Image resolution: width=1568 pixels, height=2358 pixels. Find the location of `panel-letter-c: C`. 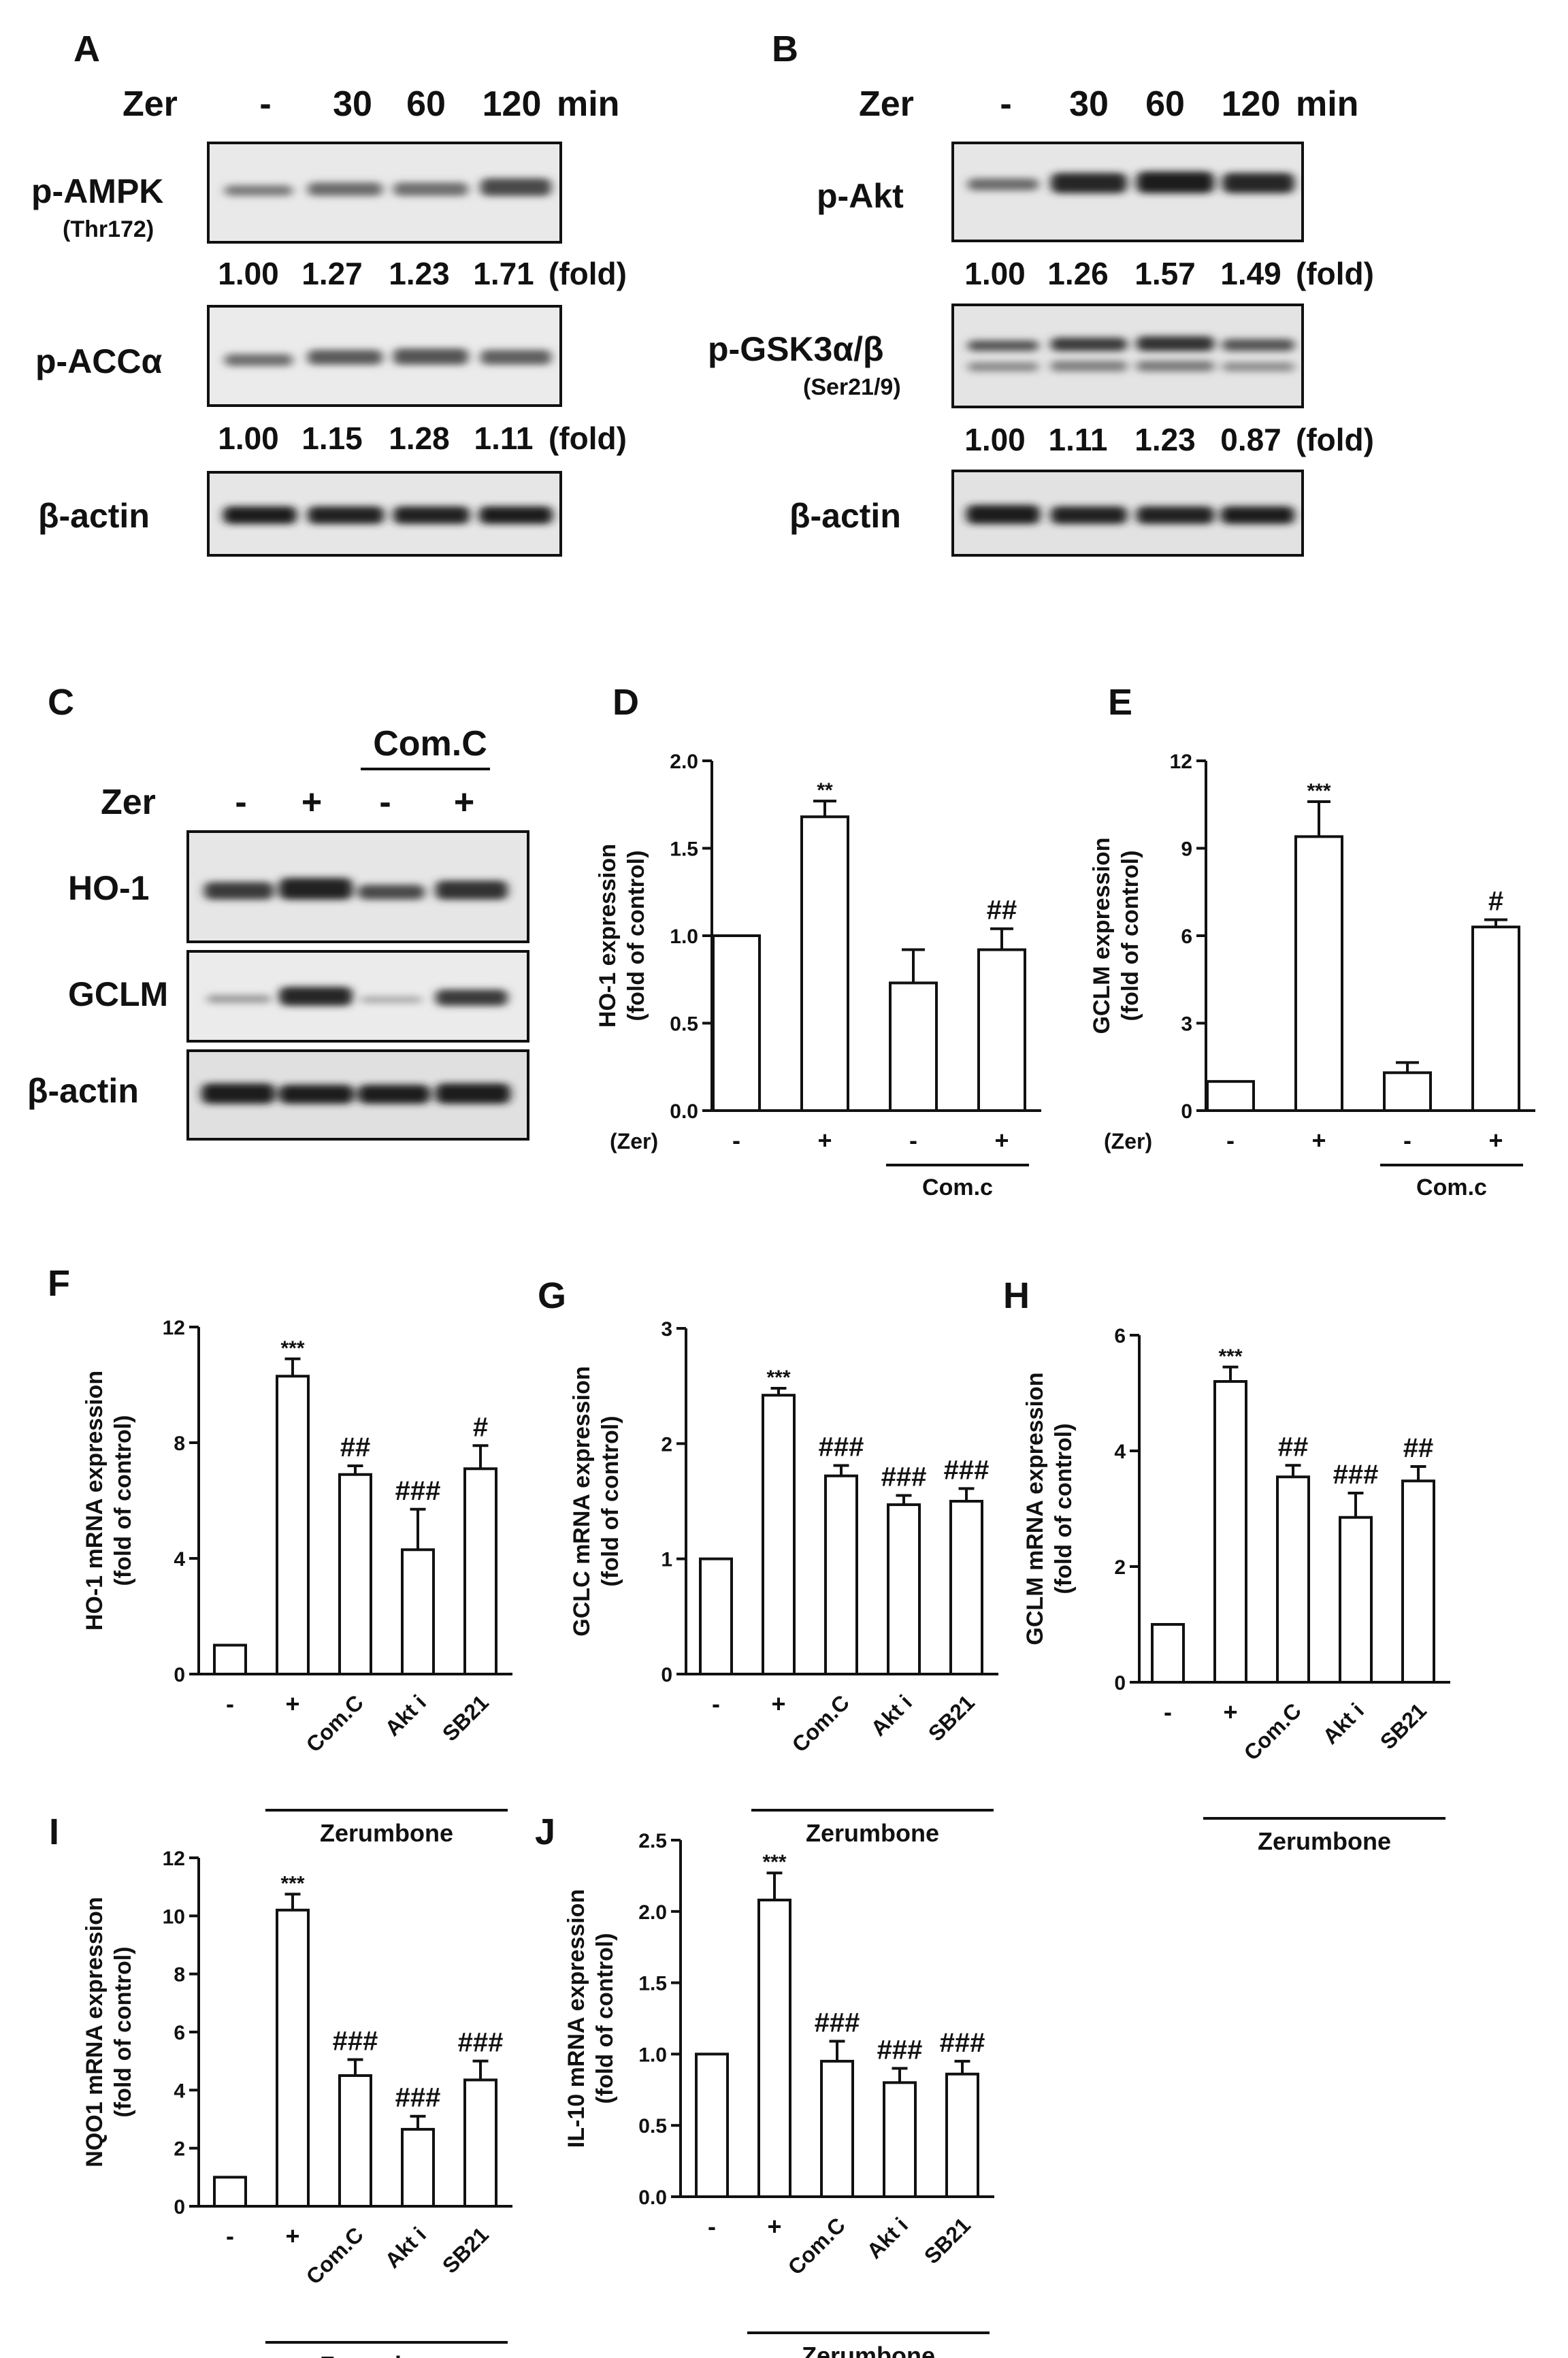

panel-letter-c: C is located at coordinates (61, 702).